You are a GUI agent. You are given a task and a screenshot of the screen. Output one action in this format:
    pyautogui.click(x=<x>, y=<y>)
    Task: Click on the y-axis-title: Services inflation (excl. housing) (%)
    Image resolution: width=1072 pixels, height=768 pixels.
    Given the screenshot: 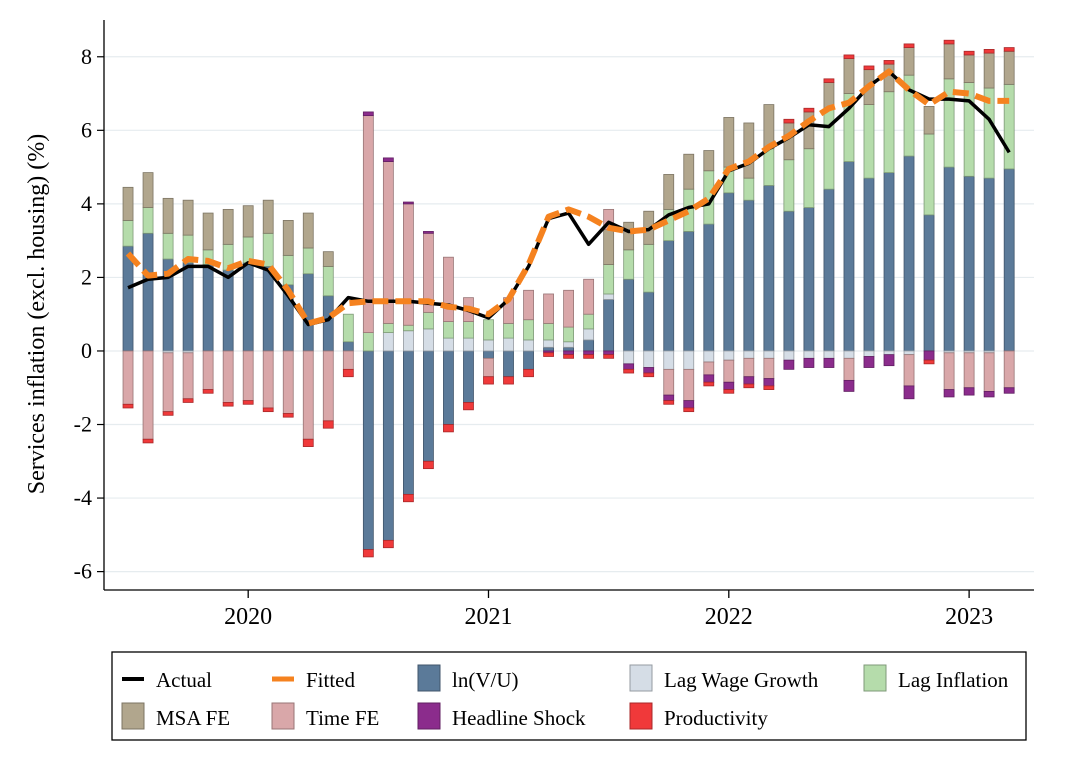 What is the action you would take?
    pyautogui.click(x=37, y=314)
    